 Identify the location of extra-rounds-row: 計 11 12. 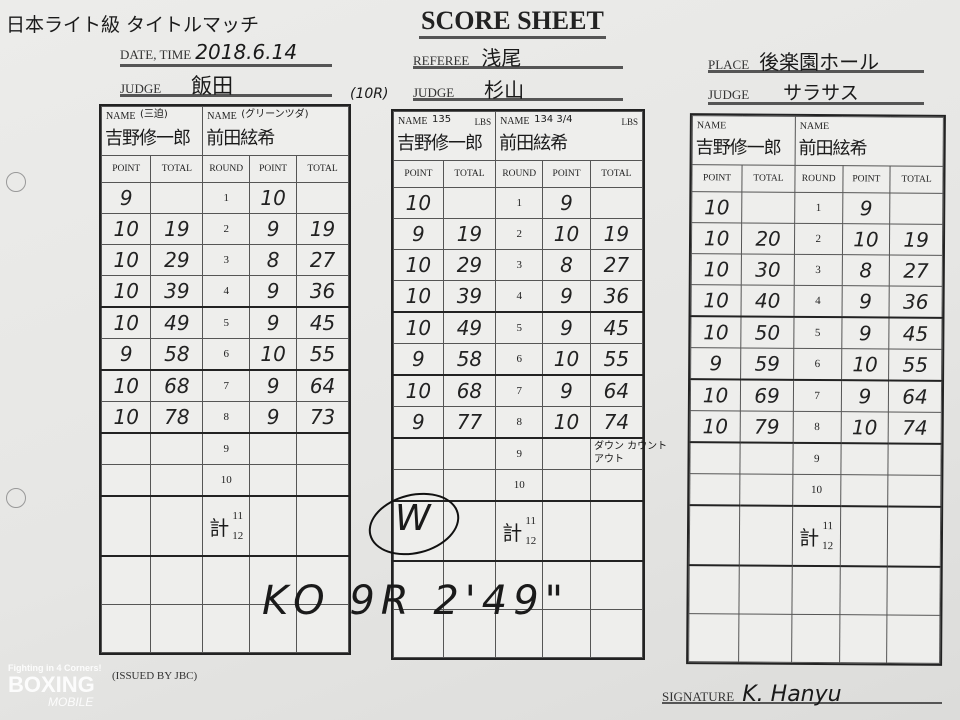
(224, 526).